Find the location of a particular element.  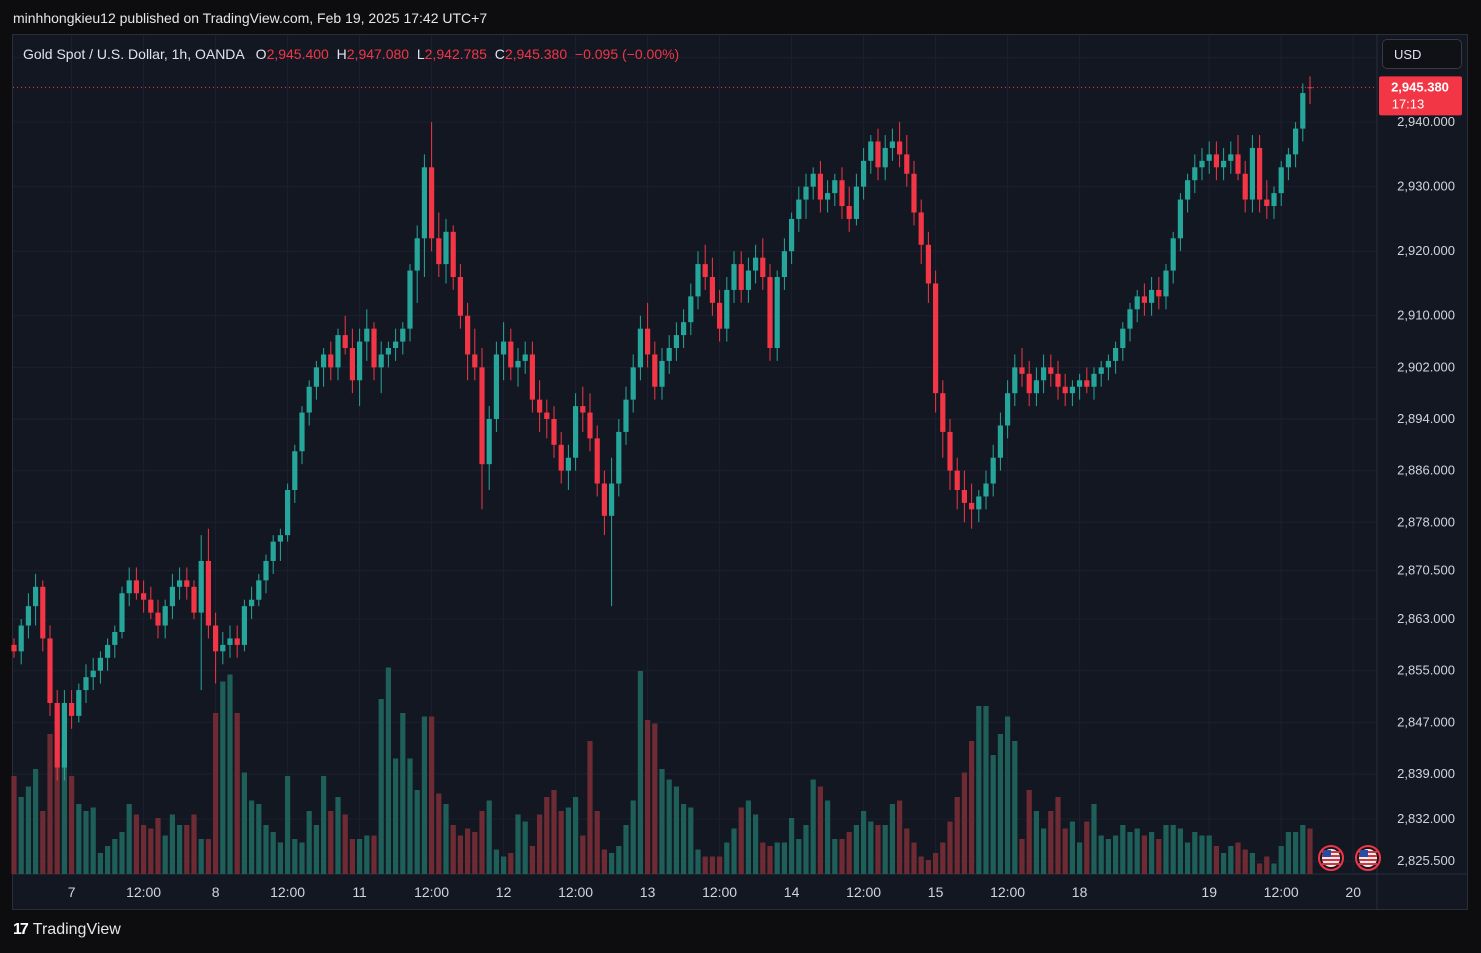

x-tick-label: 7 is located at coordinates (72, 892).